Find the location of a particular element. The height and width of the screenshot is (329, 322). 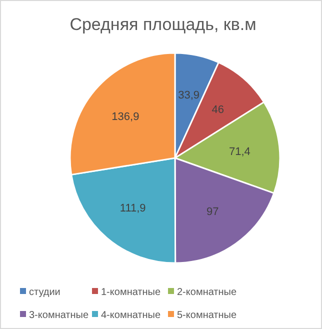

legend-label: 5-комнатные is located at coordinates (207, 315).